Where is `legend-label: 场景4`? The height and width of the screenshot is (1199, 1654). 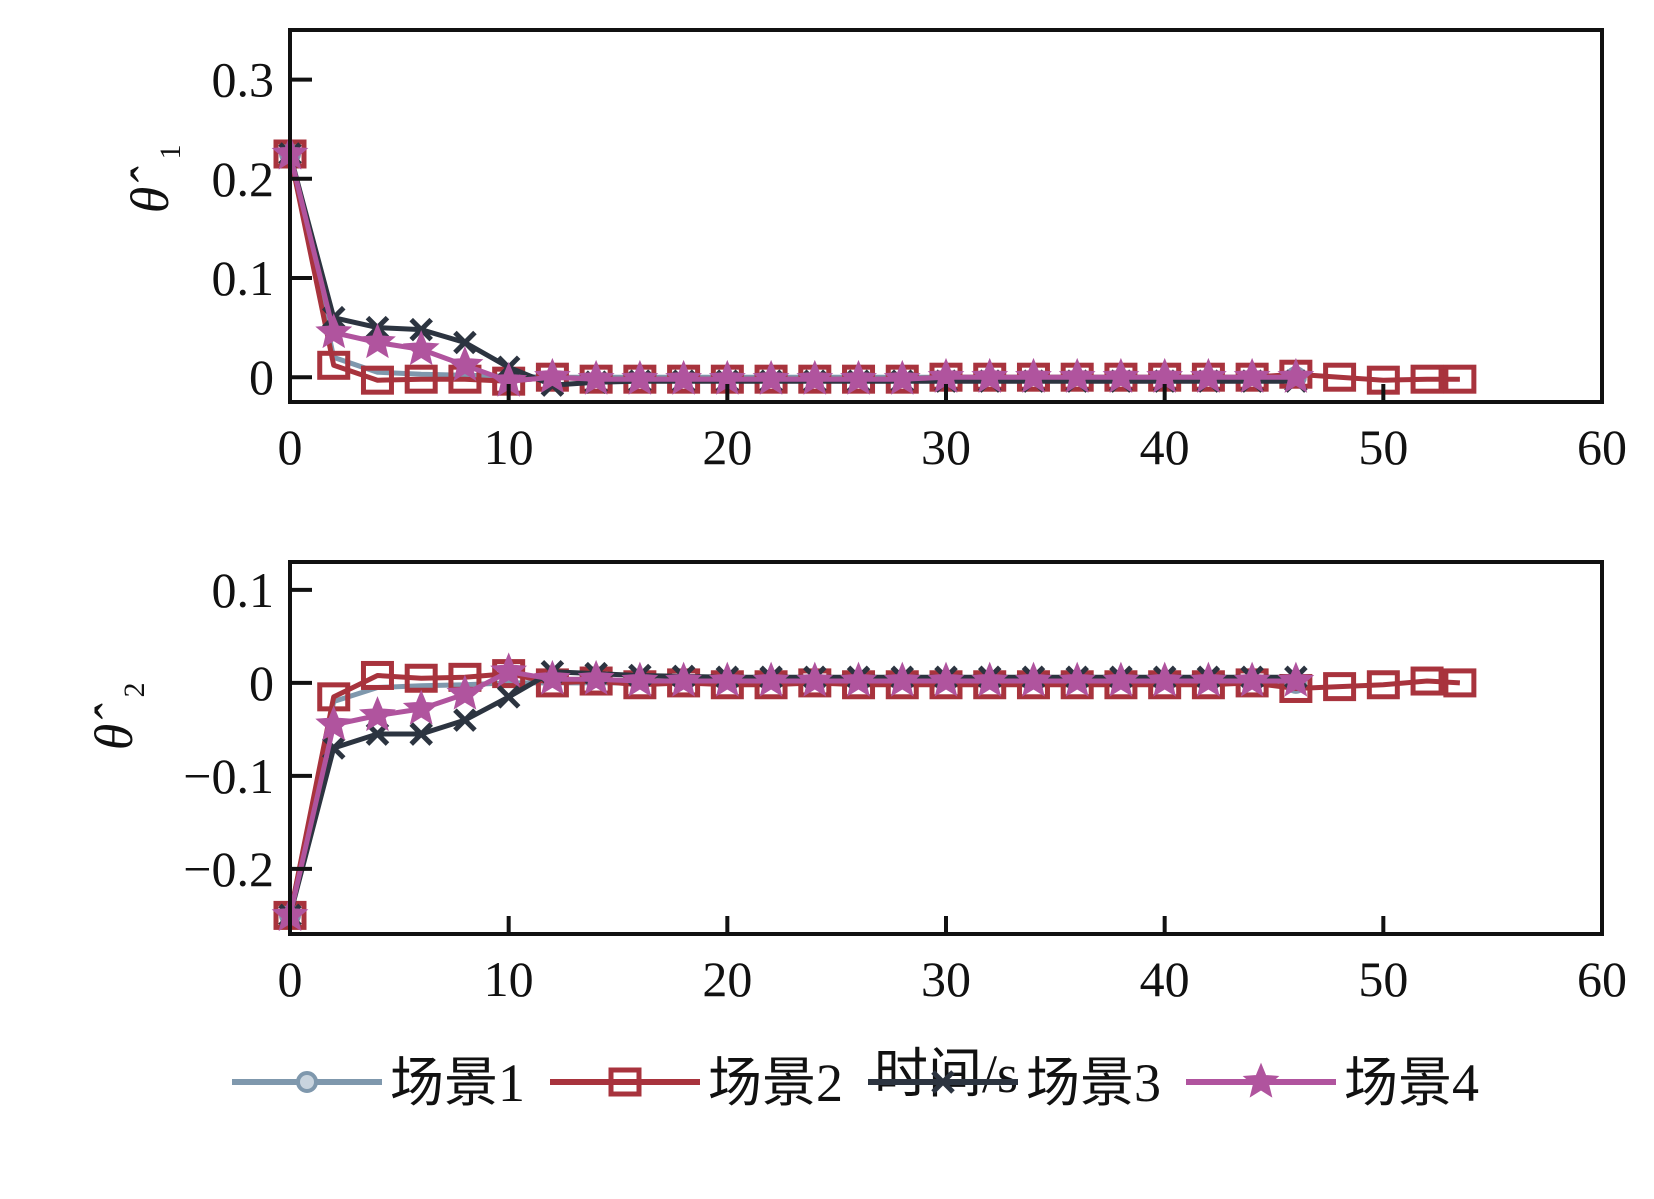 legend-label: 场景4 is located at coordinates (1411, 1083).